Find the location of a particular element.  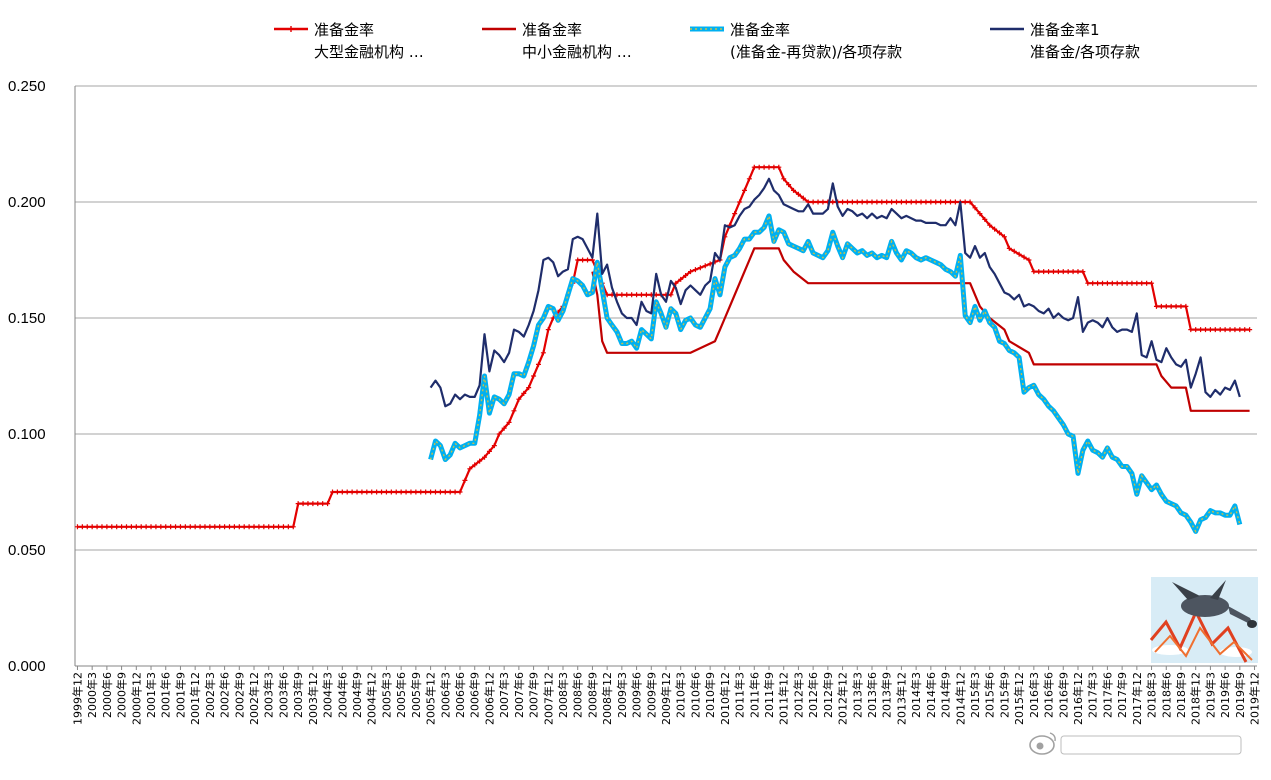

x-tick-label: 2000年3 is located at coordinates (92, 695).